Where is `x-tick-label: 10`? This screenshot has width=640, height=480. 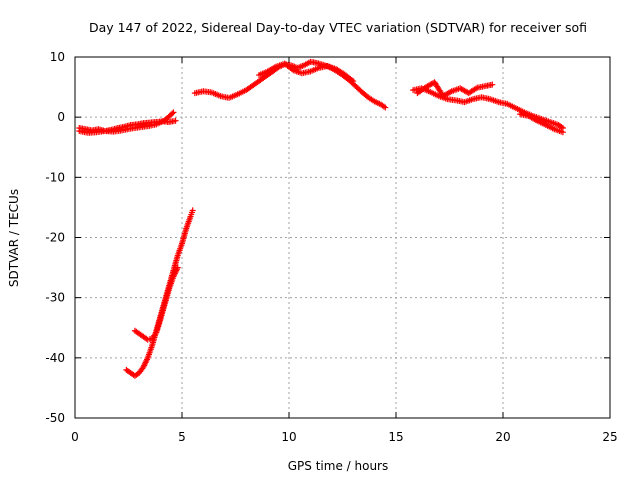
x-tick-label: 10 is located at coordinates (288, 437).